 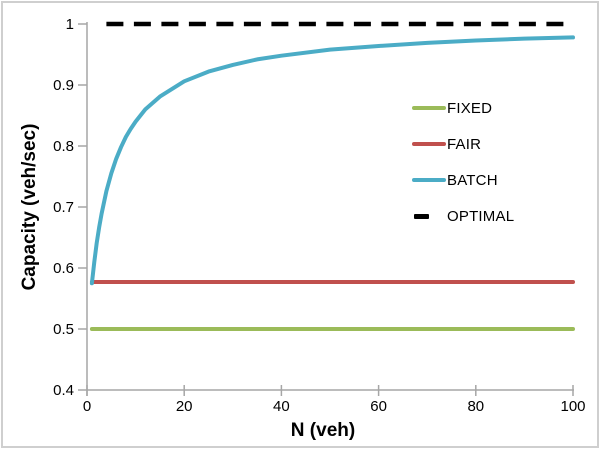 I want to click on x-tick-label: 20, so click(x=184, y=406).